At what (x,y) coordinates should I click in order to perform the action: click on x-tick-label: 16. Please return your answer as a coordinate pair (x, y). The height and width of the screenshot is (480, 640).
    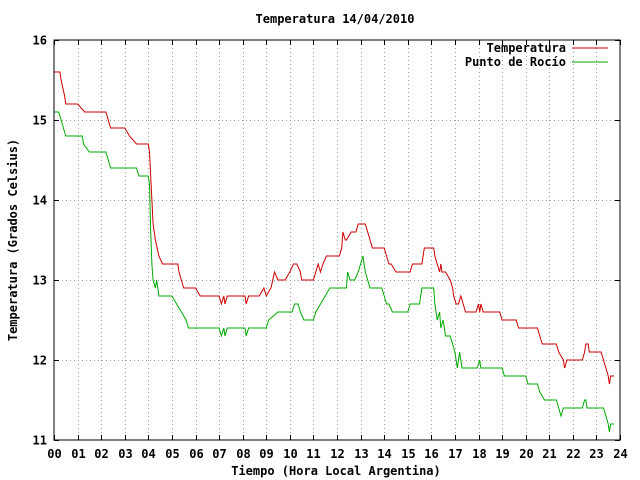
    Looking at the image, I should click on (431, 454).